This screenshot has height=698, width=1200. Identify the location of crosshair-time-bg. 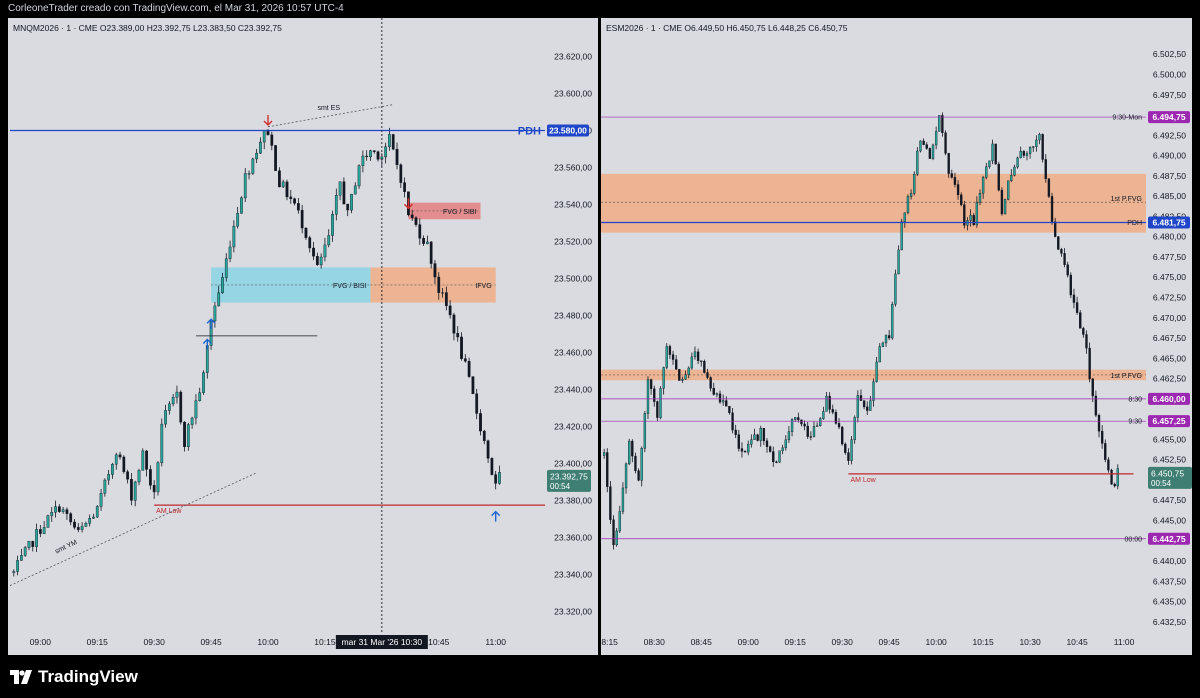
(381, 642).